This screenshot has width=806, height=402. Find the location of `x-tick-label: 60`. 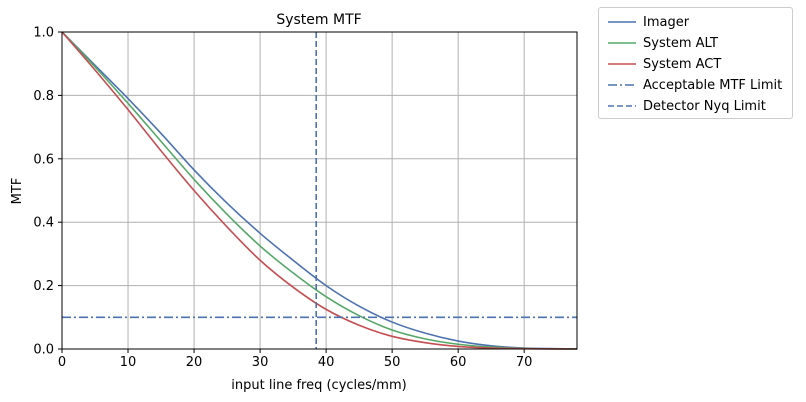

x-tick-label: 60 is located at coordinates (458, 362).